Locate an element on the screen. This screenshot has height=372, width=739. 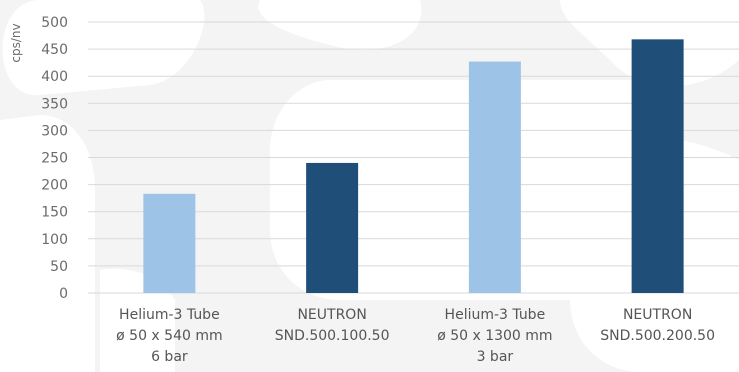
x-category-label-line: 3 bar is located at coordinates (495, 357).